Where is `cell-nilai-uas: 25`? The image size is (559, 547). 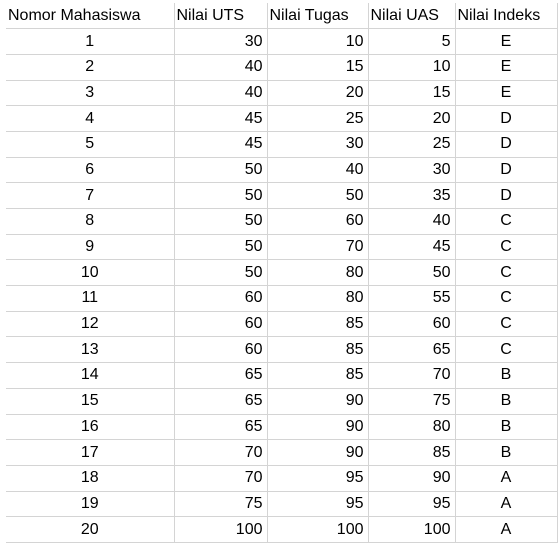 cell-nilai-uas: 25 is located at coordinates (412, 144).